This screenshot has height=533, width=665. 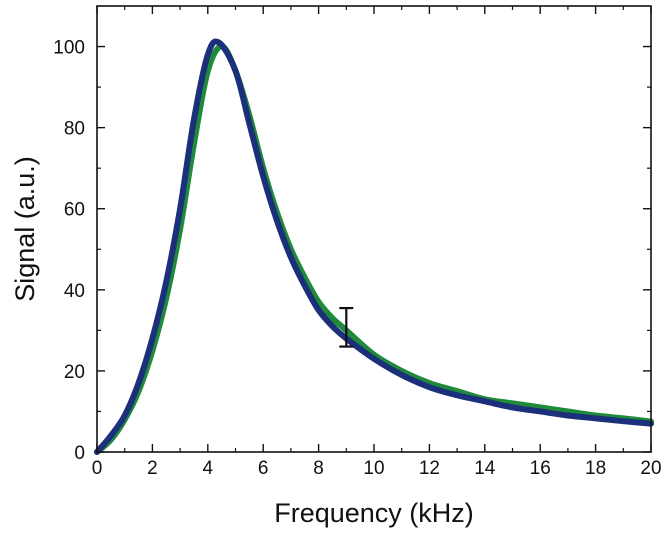 I want to click on x-tick-label: 16, so click(x=540, y=468).